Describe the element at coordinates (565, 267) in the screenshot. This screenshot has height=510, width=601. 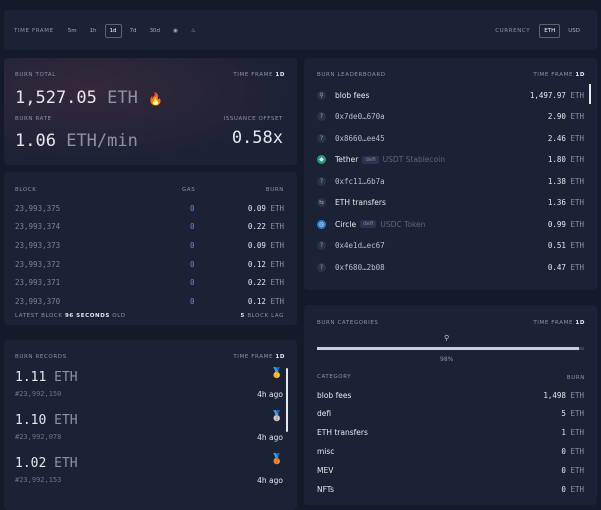
I see `entity-burn: 0.47 ETH` at that location.